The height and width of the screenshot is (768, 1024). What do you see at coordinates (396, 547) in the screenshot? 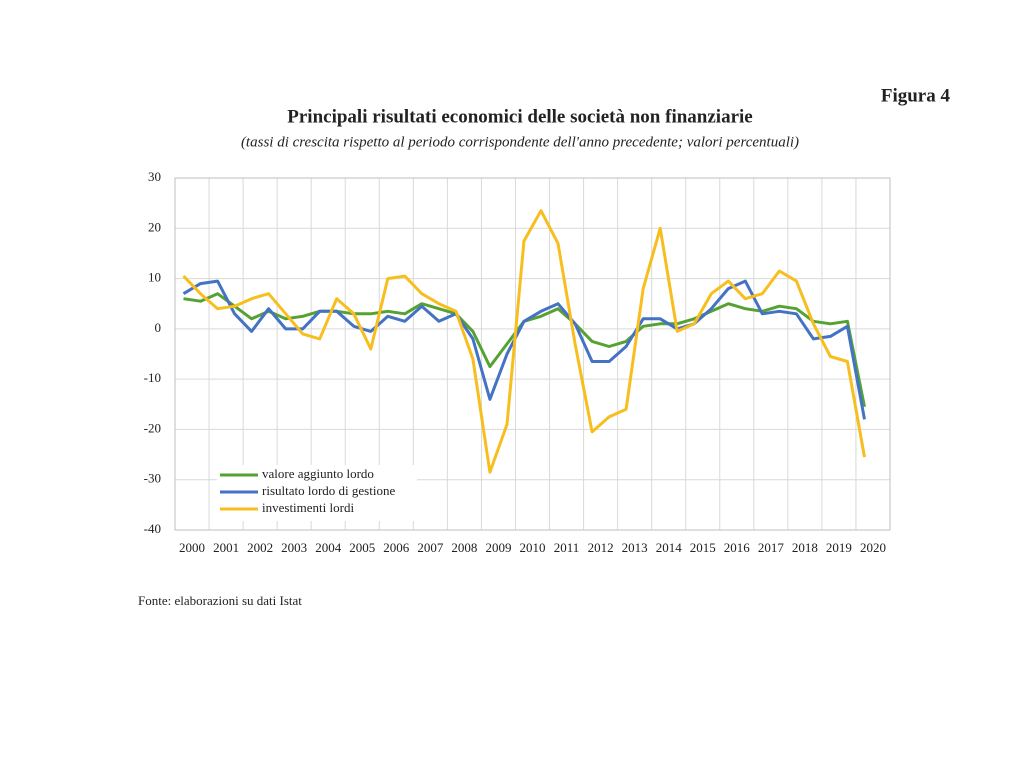
I see `x-tick-label: 2006` at bounding box center [396, 547].